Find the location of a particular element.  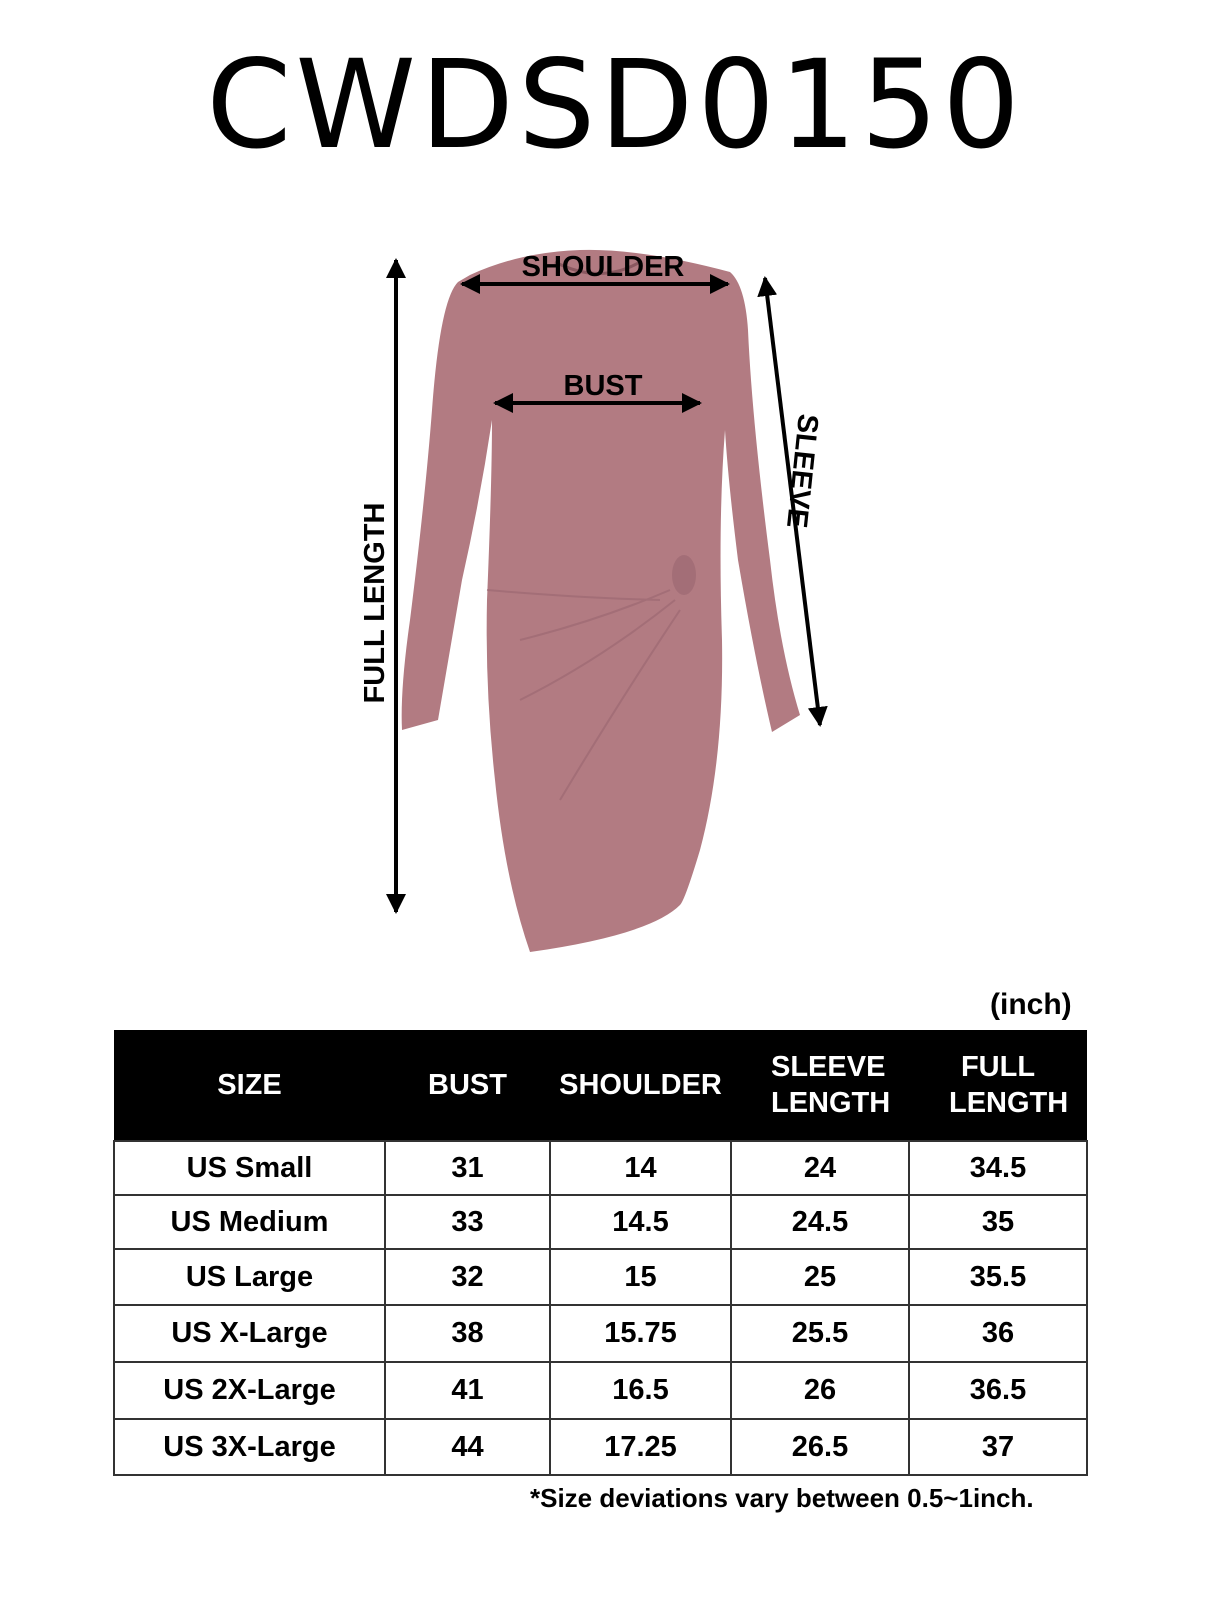

shoulder-label: SHOULDER is located at coordinates (603, 267).